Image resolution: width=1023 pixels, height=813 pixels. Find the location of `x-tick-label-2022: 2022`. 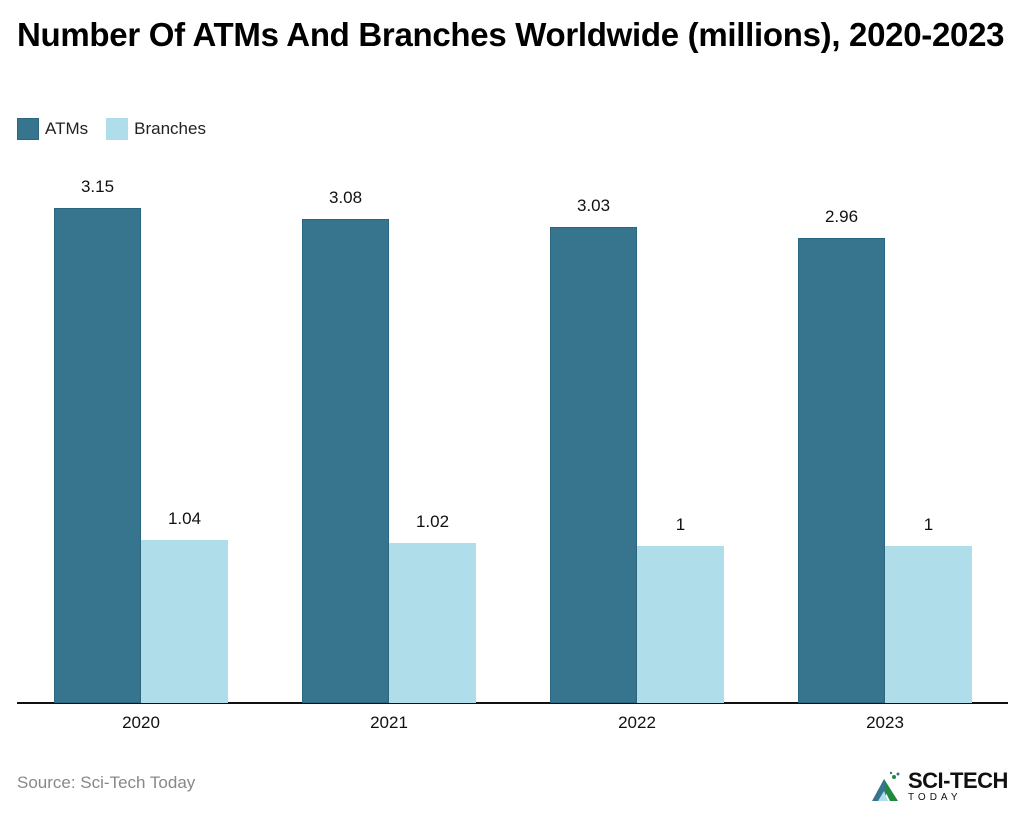

x-tick-label-2022: 2022 is located at coordinates (637, 722).